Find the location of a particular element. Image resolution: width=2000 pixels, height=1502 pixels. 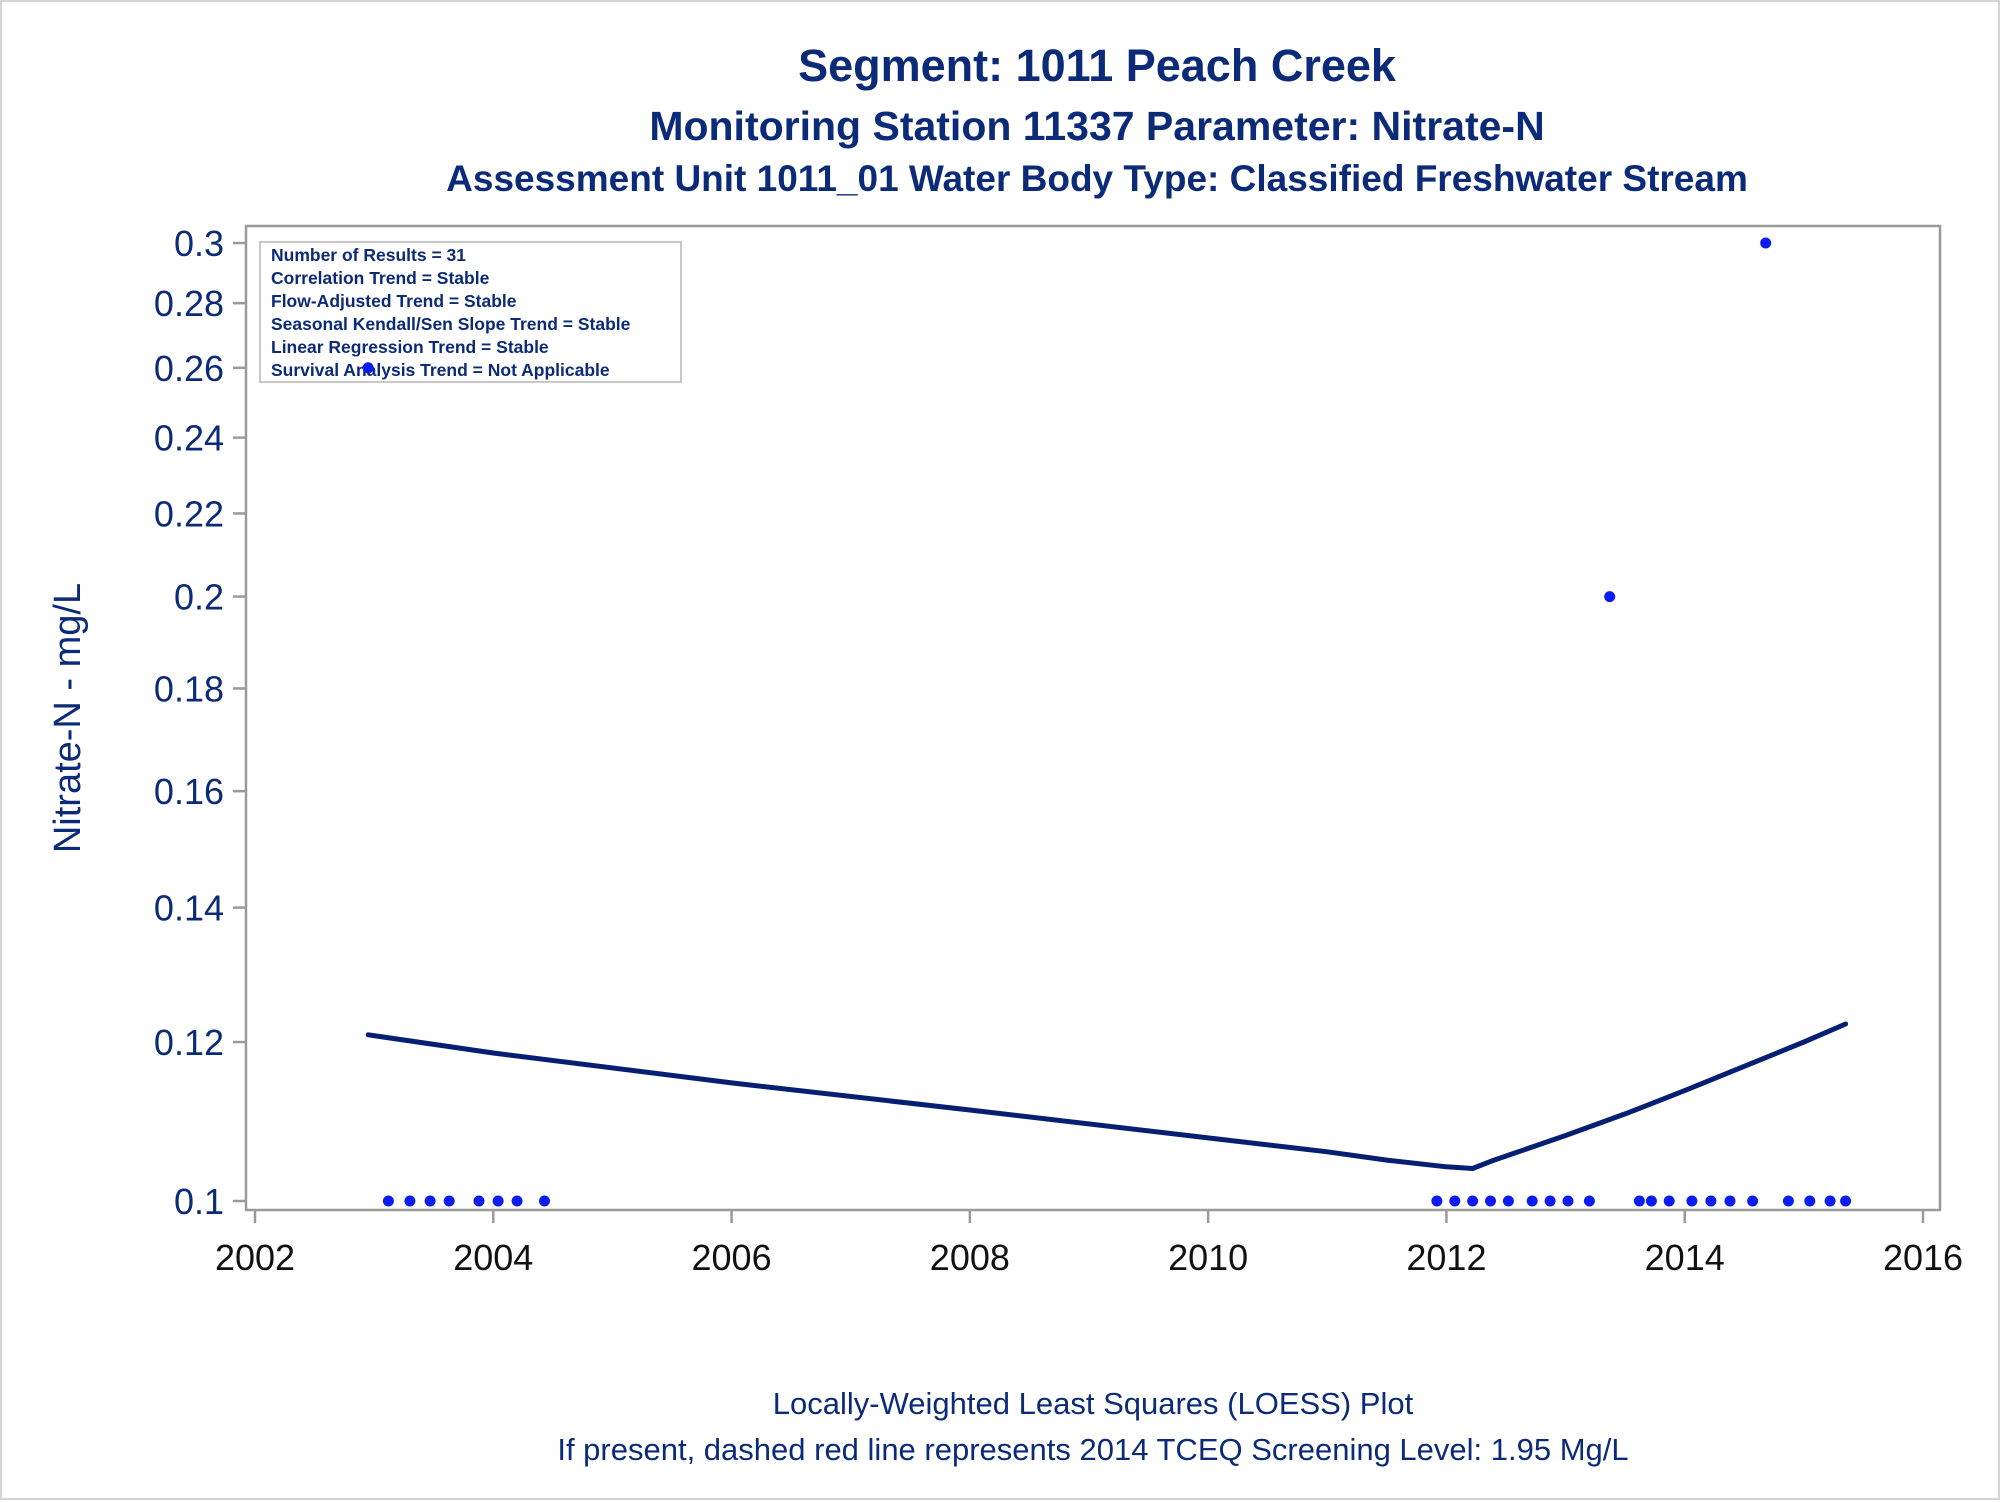

y-tick-label: 0.26 is located at coordinates (189, 368).